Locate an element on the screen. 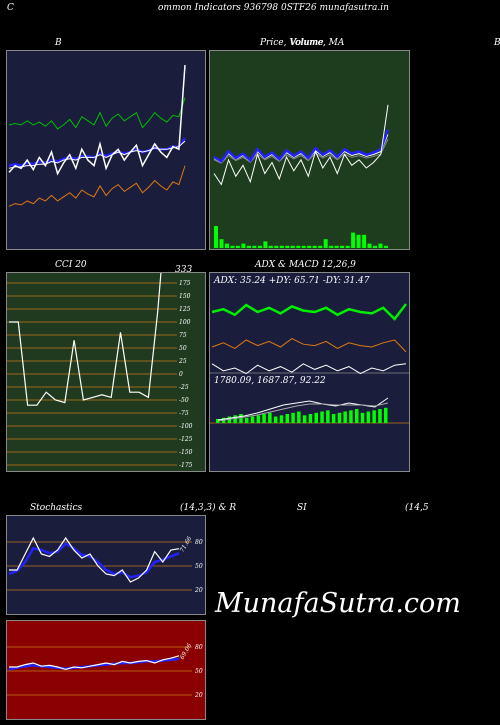  price-title: Price, Volume, MA is located at coordinates (302, 43).